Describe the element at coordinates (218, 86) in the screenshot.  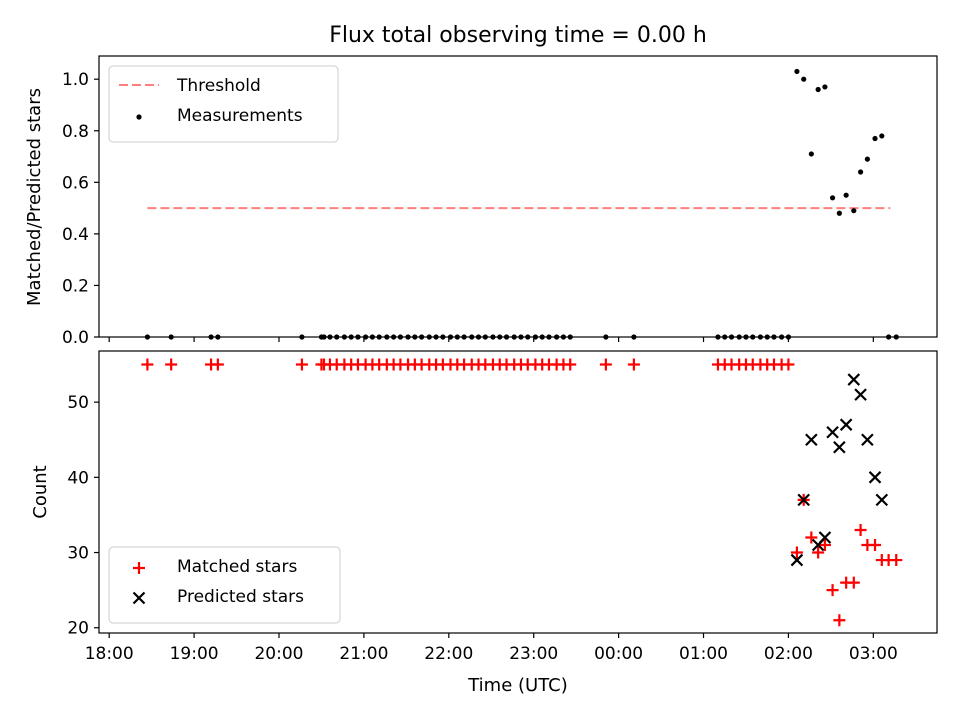
I see `legend-label: Threshold` at that location.